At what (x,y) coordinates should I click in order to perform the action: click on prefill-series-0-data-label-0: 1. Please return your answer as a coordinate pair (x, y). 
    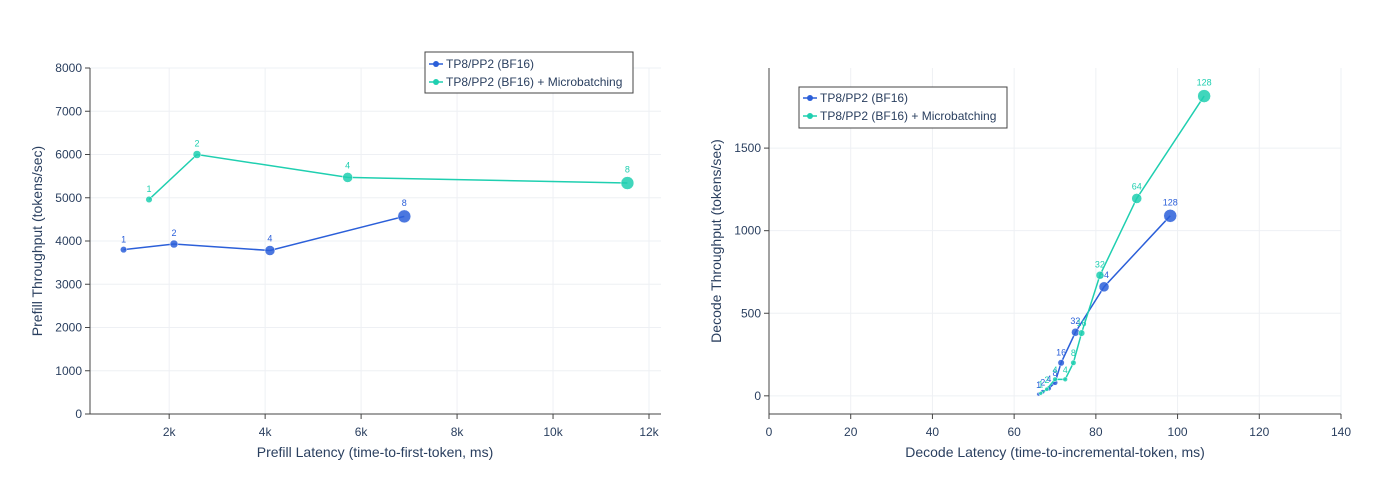
    Looking at the image, I should click on (123, 239).